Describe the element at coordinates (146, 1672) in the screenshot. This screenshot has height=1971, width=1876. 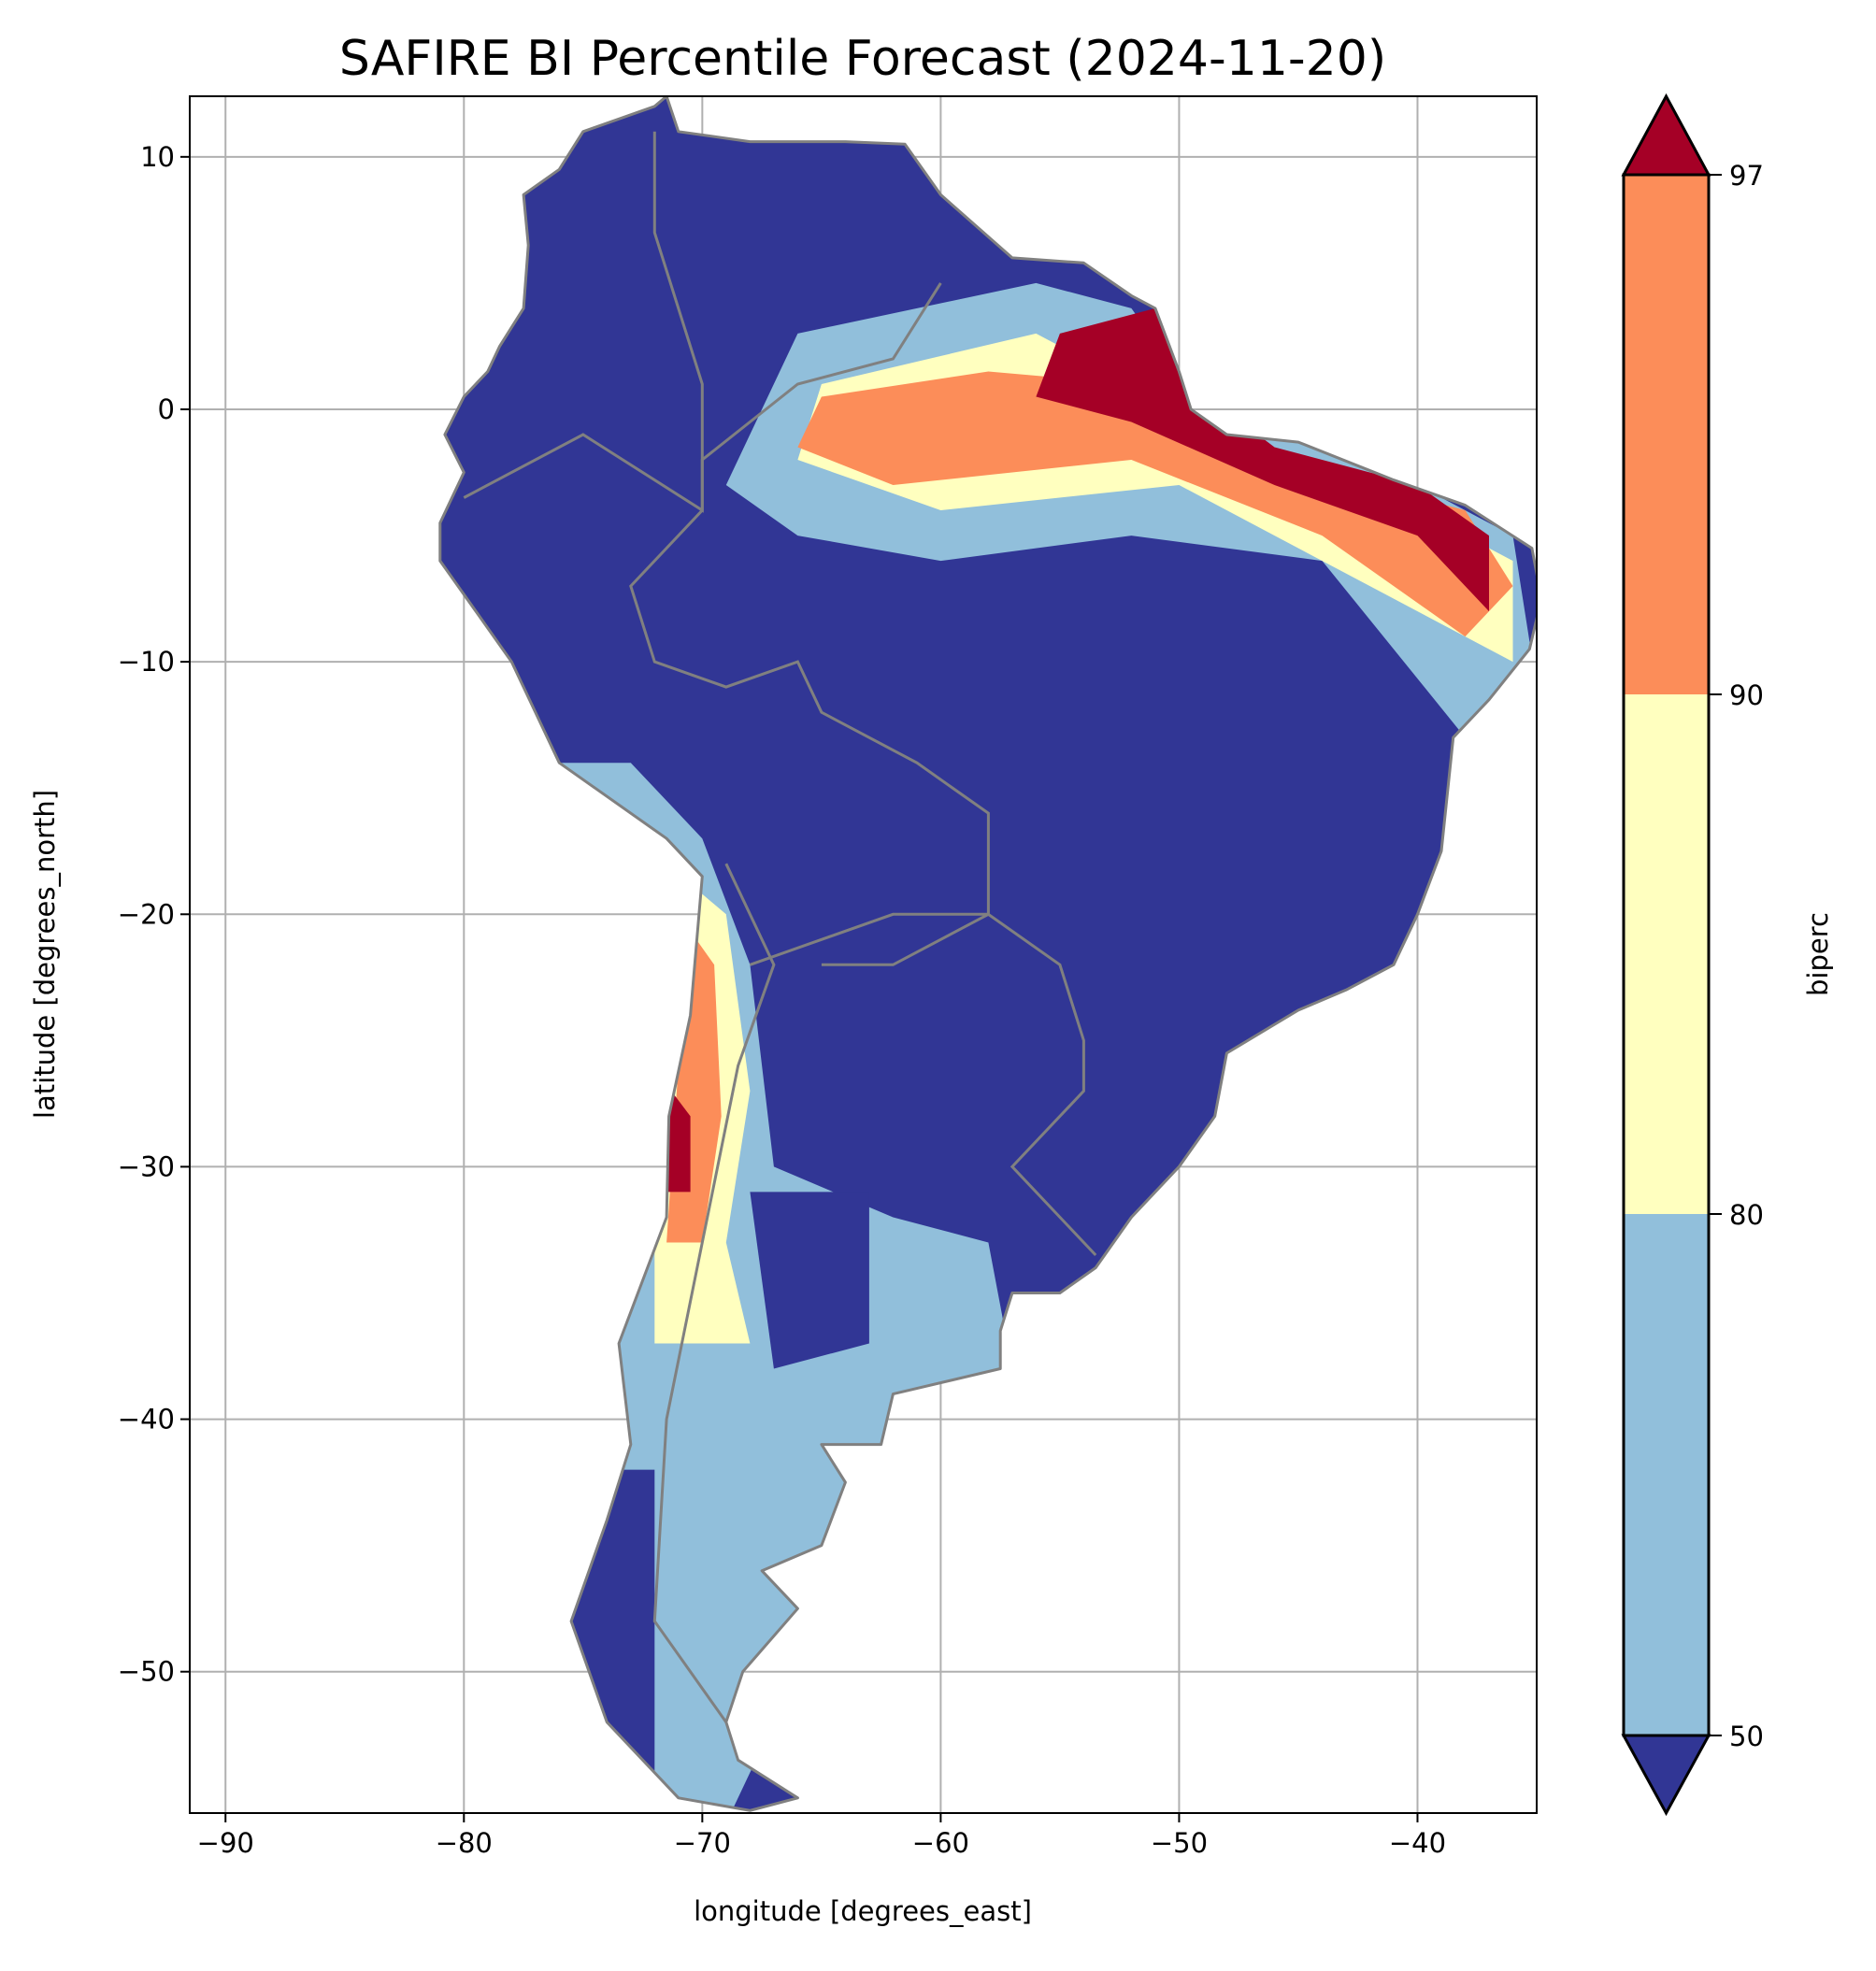
I see `y-tick-label: −50` at that location.